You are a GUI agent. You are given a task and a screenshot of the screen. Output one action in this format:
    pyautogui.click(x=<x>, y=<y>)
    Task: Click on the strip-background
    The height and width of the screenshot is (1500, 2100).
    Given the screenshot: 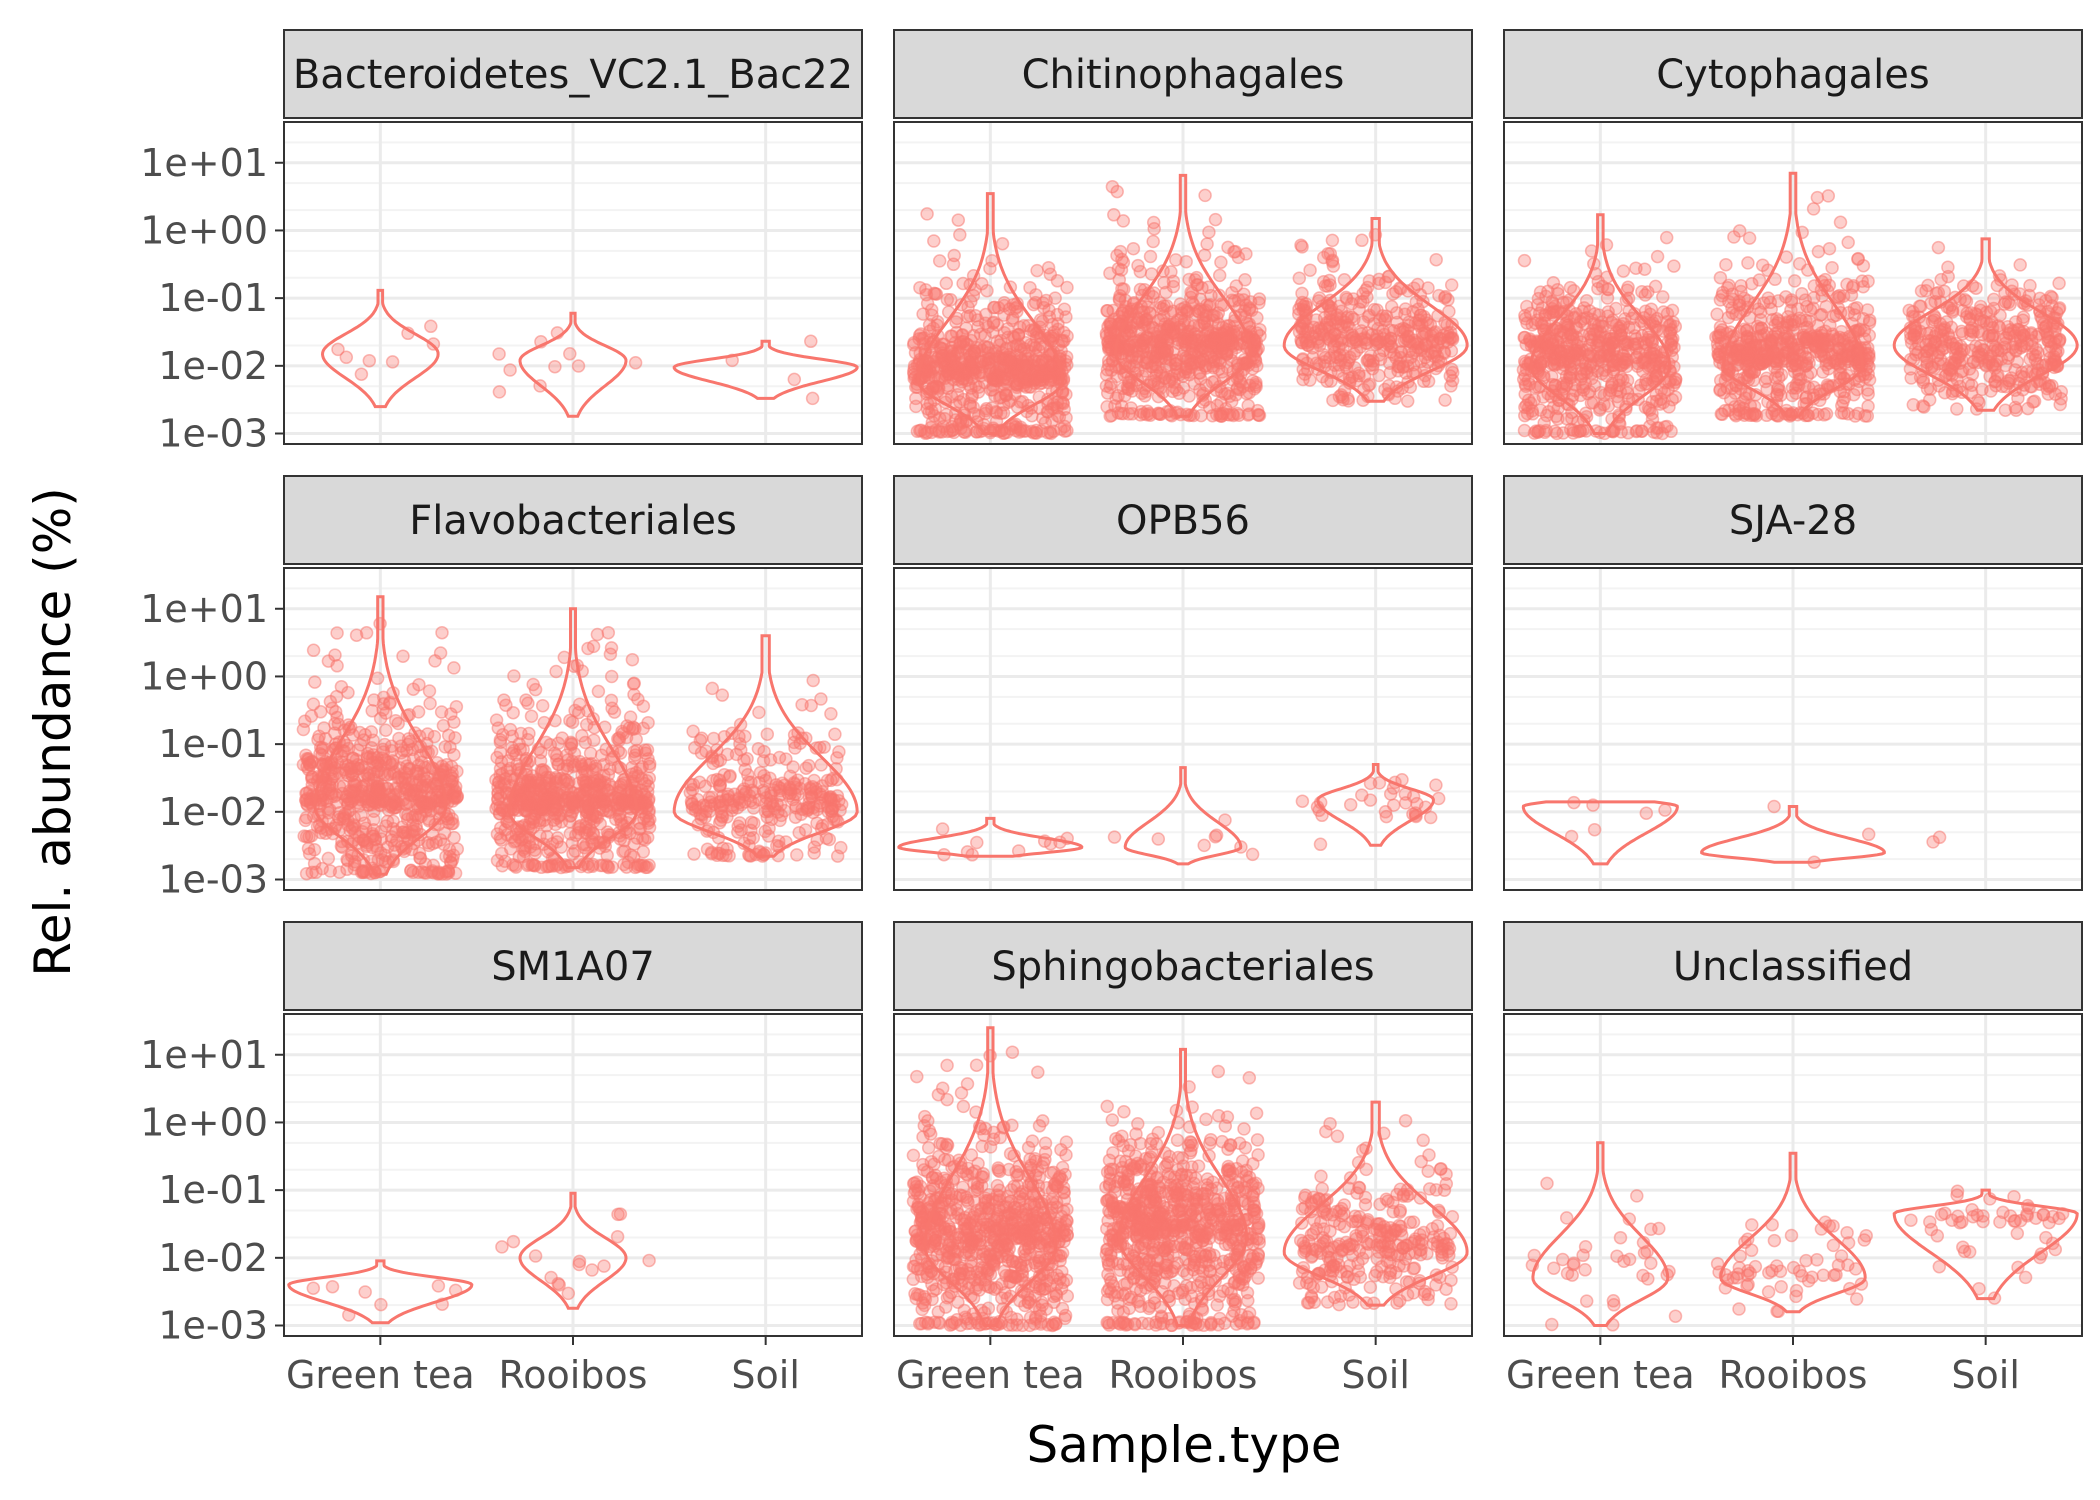 What is the action you would take?
    pyautogui.click(x=573, y=74)
    